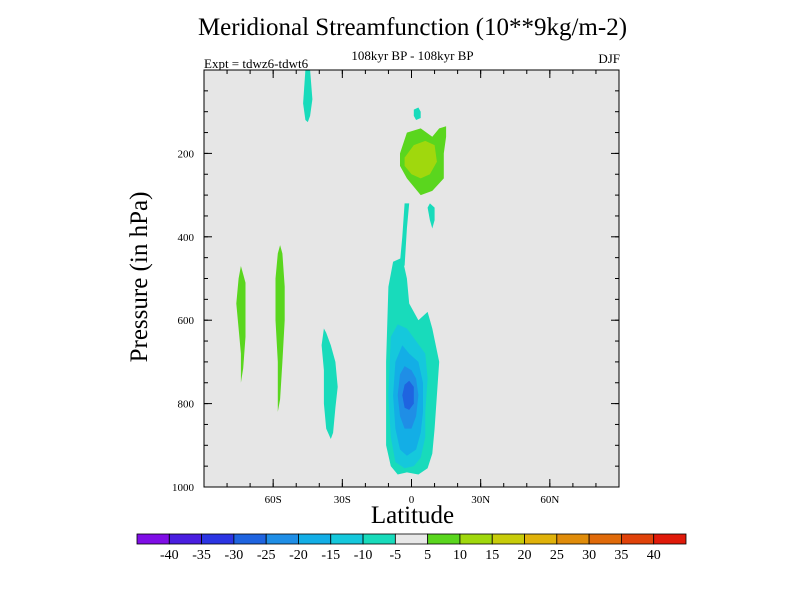 The height and width of the screenshot is (600, 800). I want to click on y-tick-label: 800, so click(186, 405).